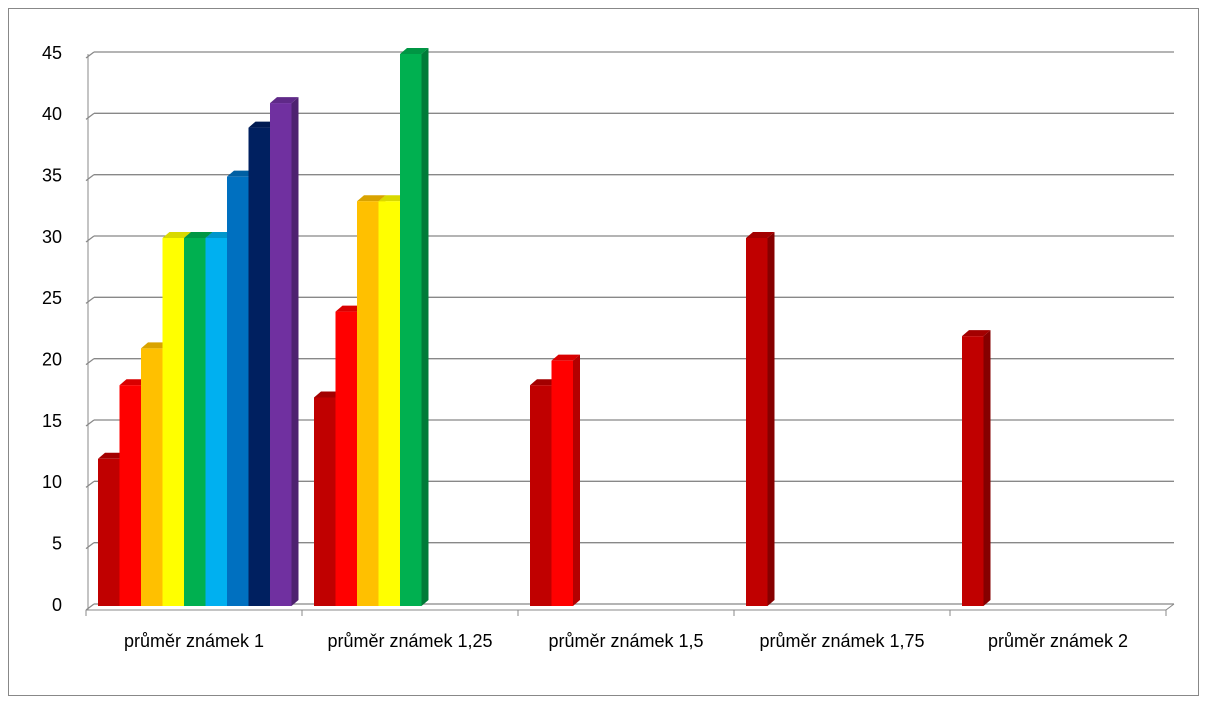  What do you see at coordinates (52, 421) in the screenshot?
I see `y-tick-label: 15` at bounding box center [52, 421].